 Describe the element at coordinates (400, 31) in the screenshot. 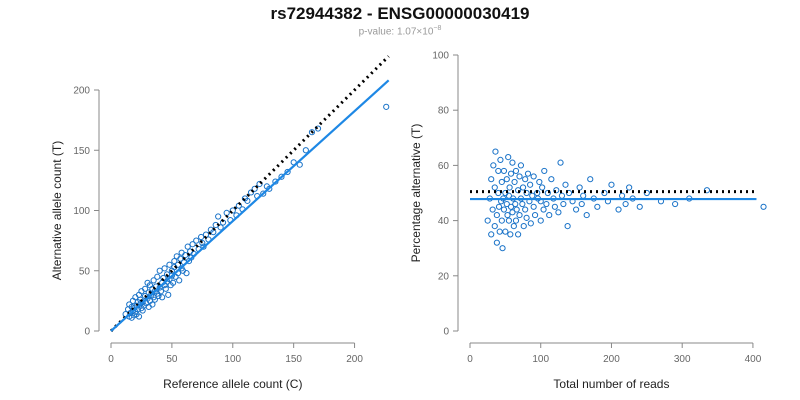

I see `chart-subtitle: p-value: 1.07×10−8` at that location.